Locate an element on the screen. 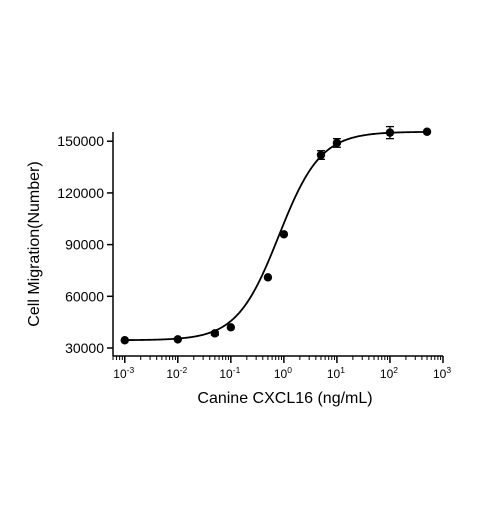 The height and width of the screenshot is (505, 500). x-tick-exponent: -1 is located at coordinates (237, 370).